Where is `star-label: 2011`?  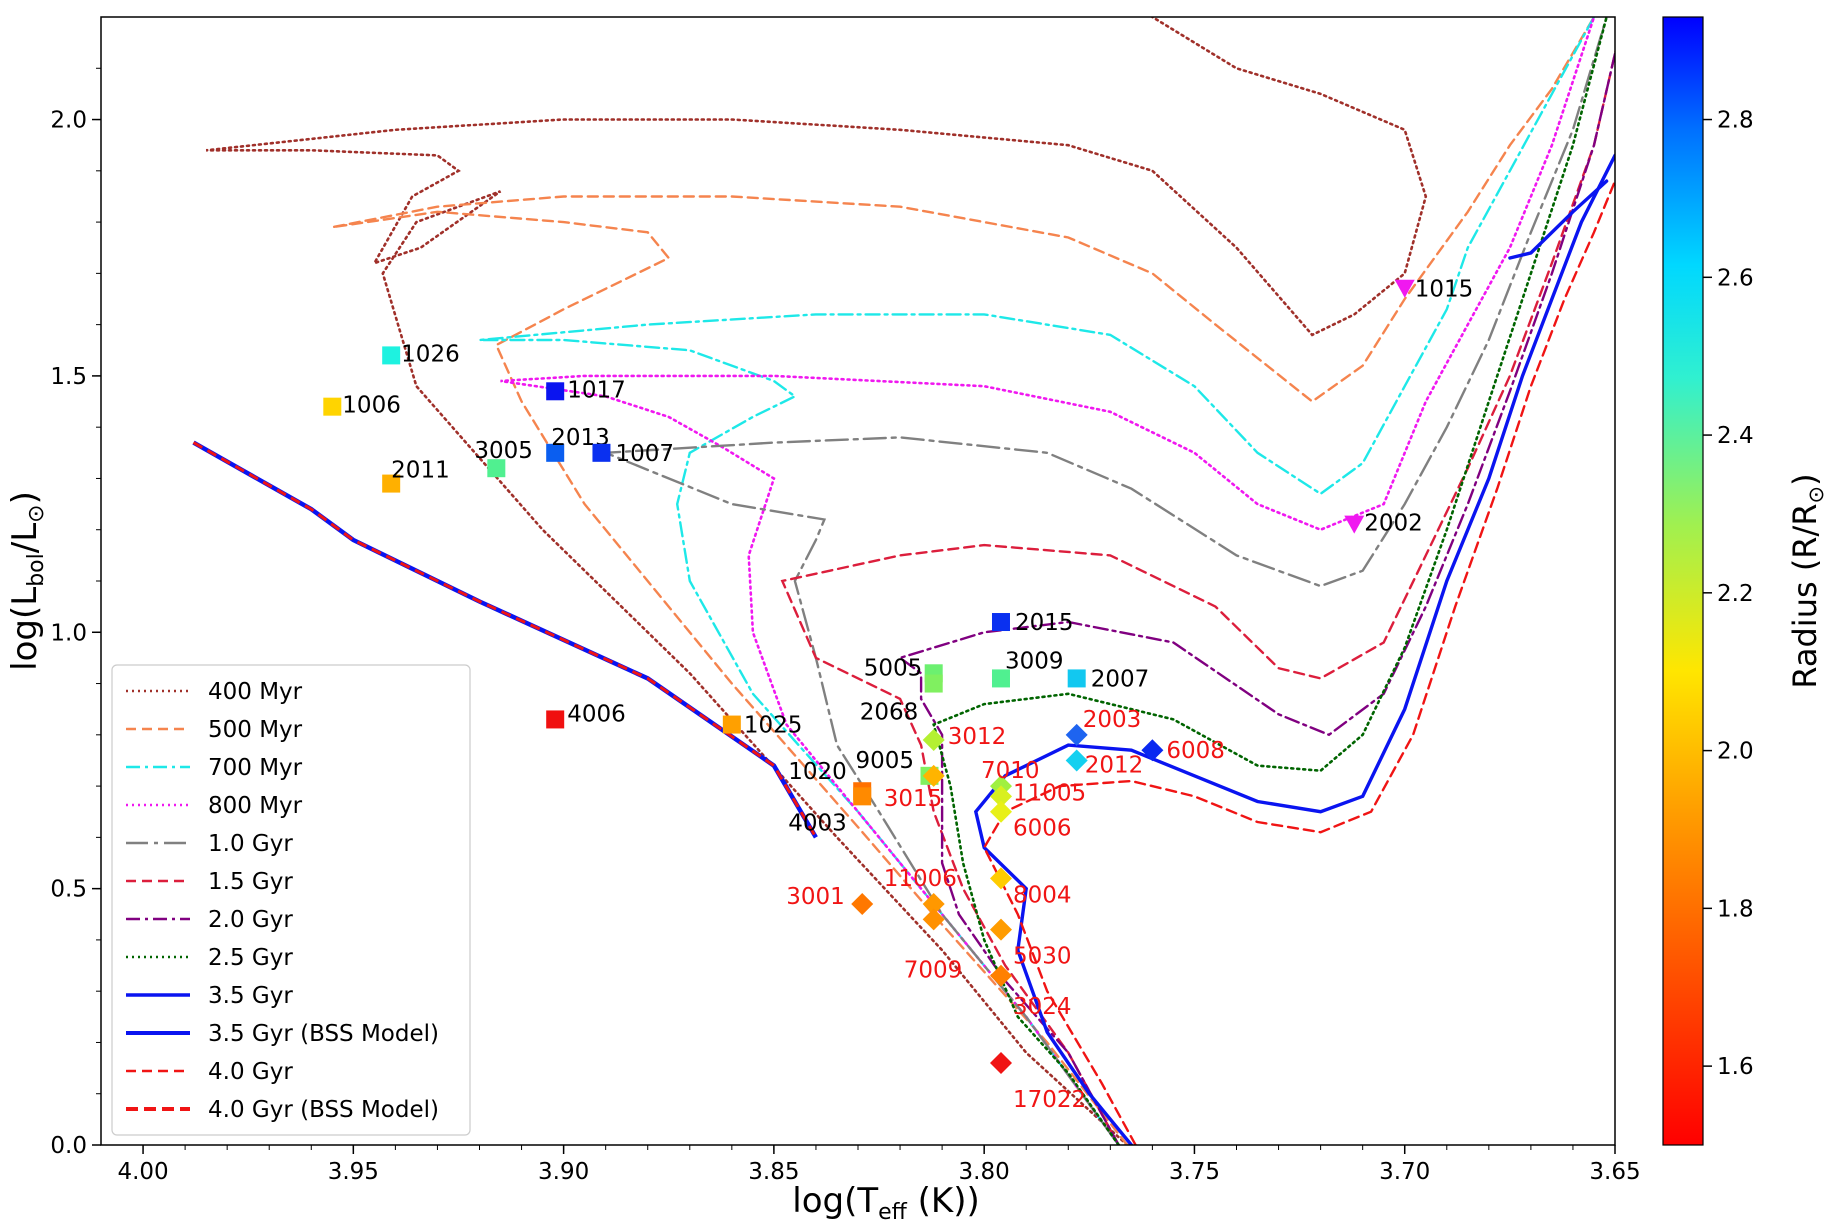 star-label: 2011 is located at coordinates (420, 471).